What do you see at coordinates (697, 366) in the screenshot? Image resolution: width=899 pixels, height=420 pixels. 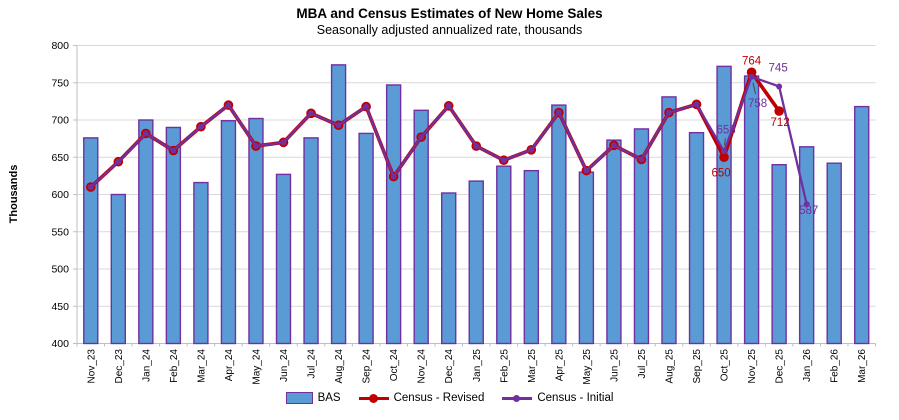 I see `x-tick-label: Sep_25` at bounding box center [697, 366].